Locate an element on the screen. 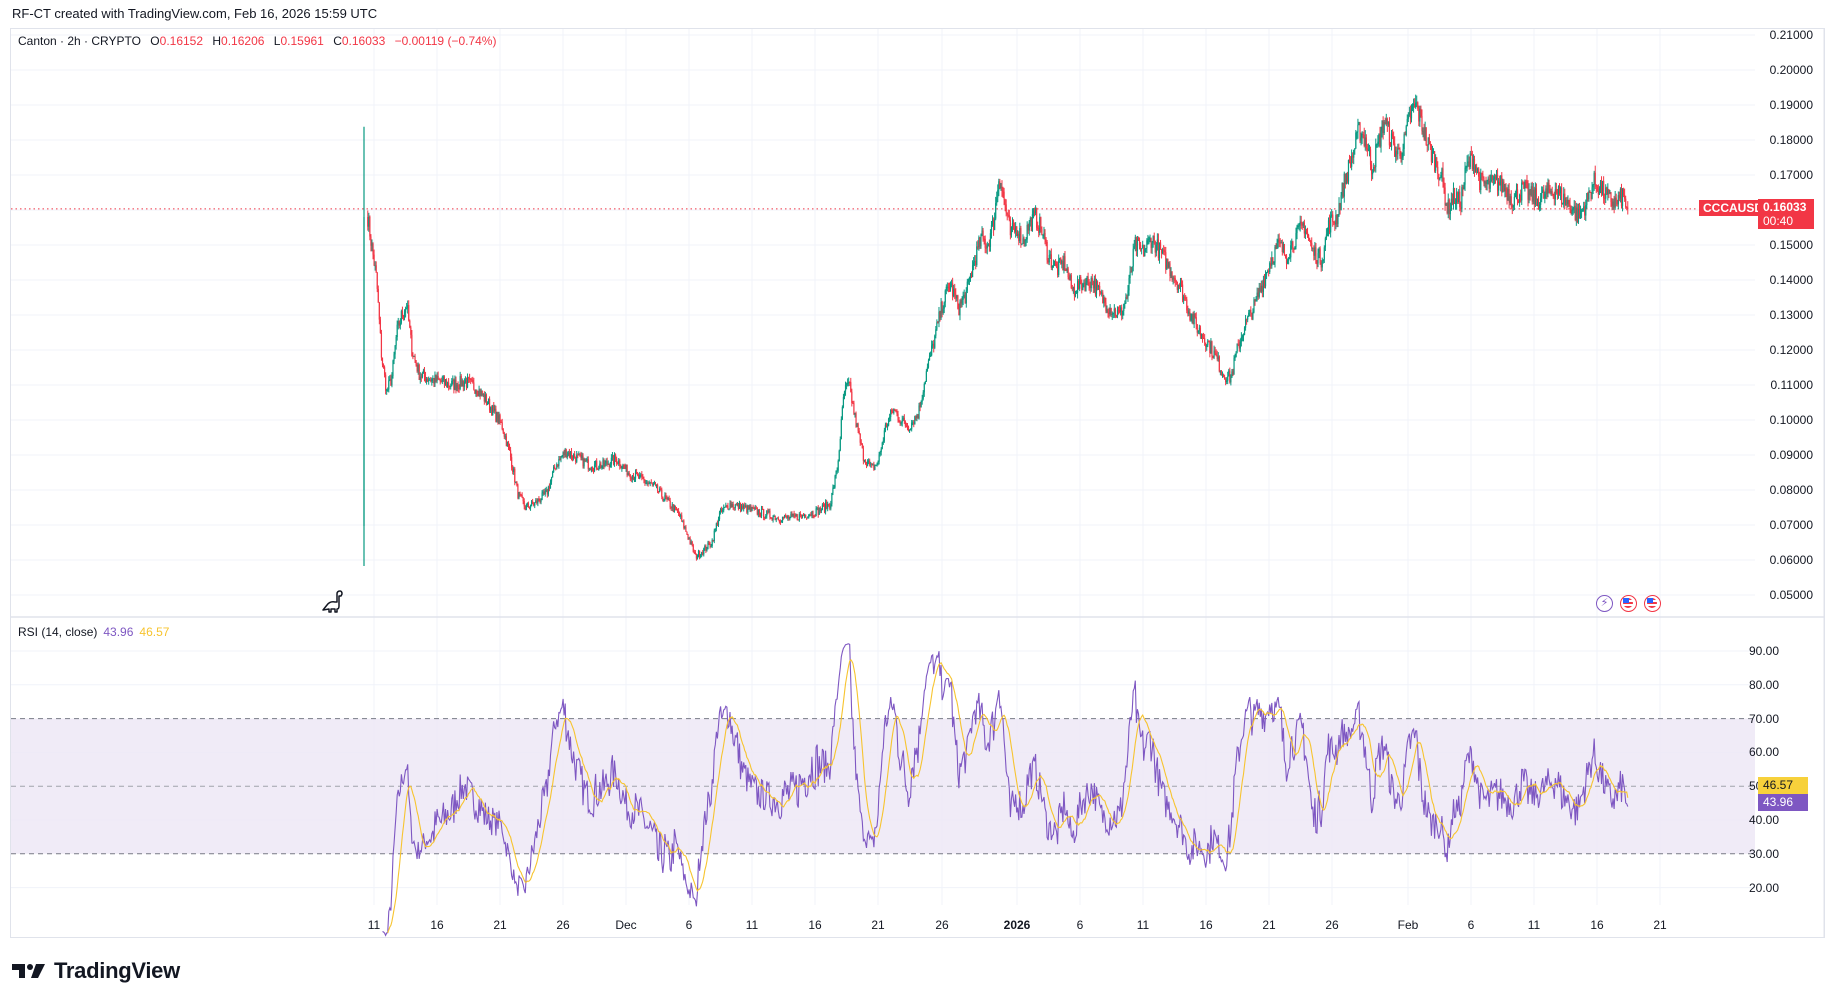  rsi-axis-label: 90.00 is located at coordinates (1763, 651).